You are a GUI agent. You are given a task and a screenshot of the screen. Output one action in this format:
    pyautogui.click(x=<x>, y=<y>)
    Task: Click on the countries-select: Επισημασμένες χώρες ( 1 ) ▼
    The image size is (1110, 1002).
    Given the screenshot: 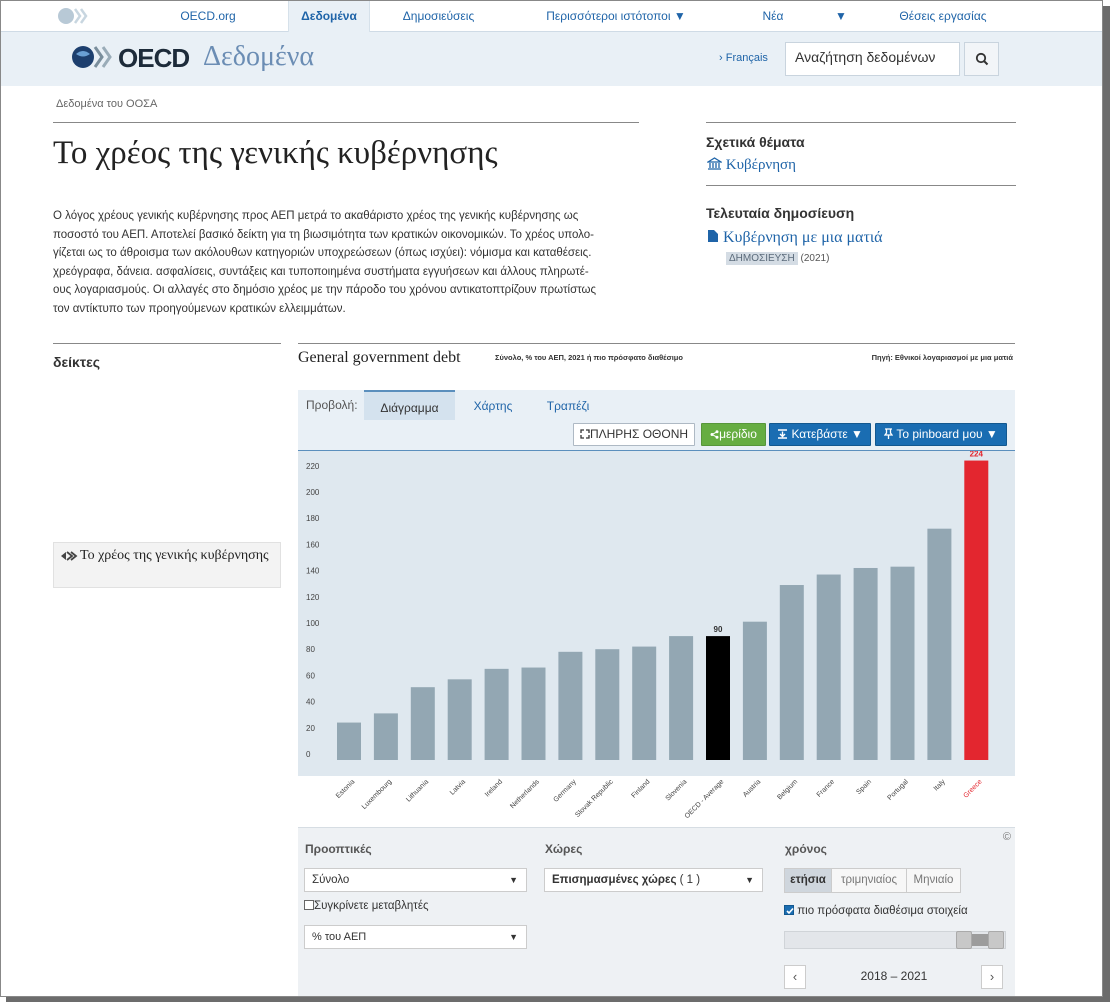 What is the action you would take?
    pyautogui.click(x=653, y=880)
    